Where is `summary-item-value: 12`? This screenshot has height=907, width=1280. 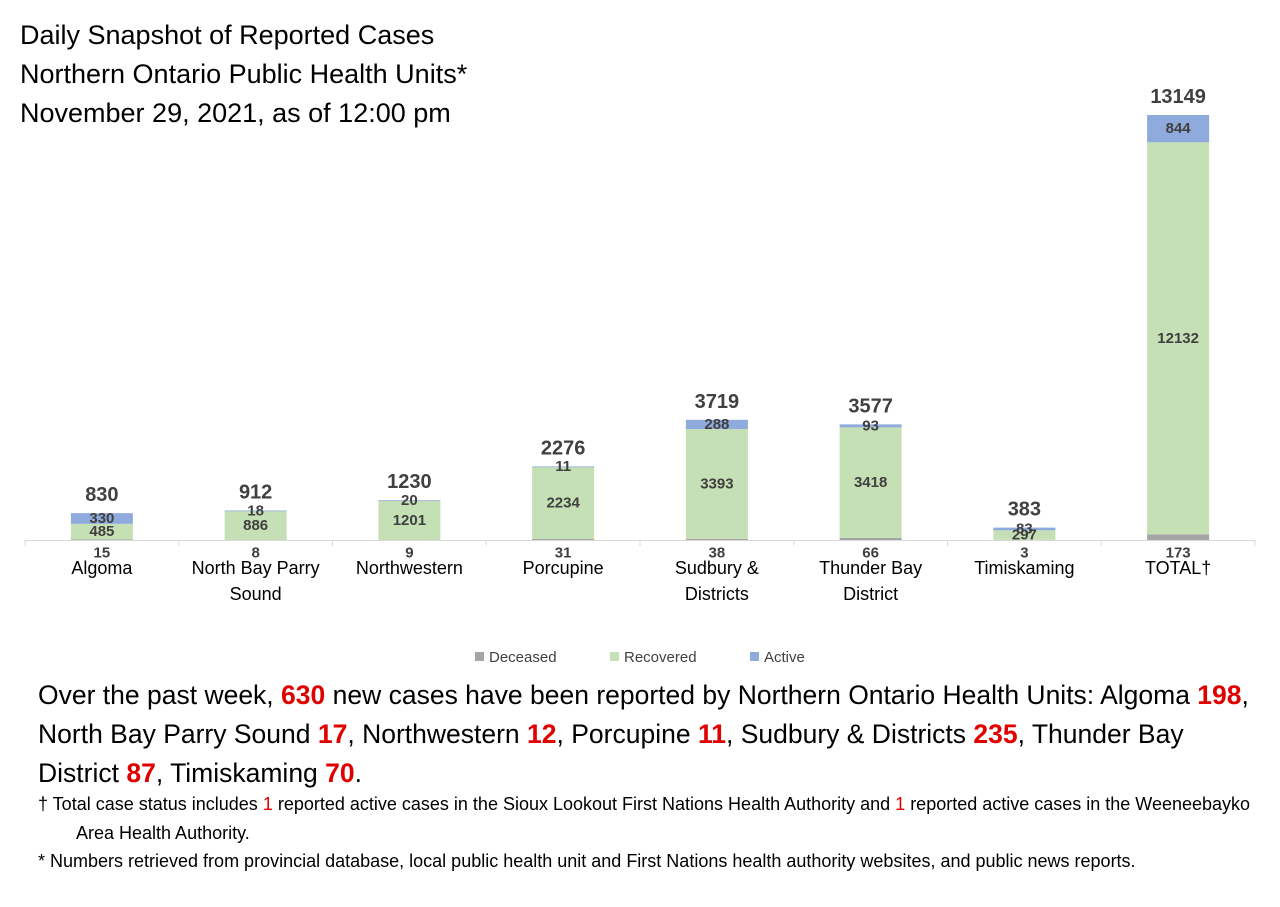 summary-item-value: 12 is located at coordinates (542, 734).